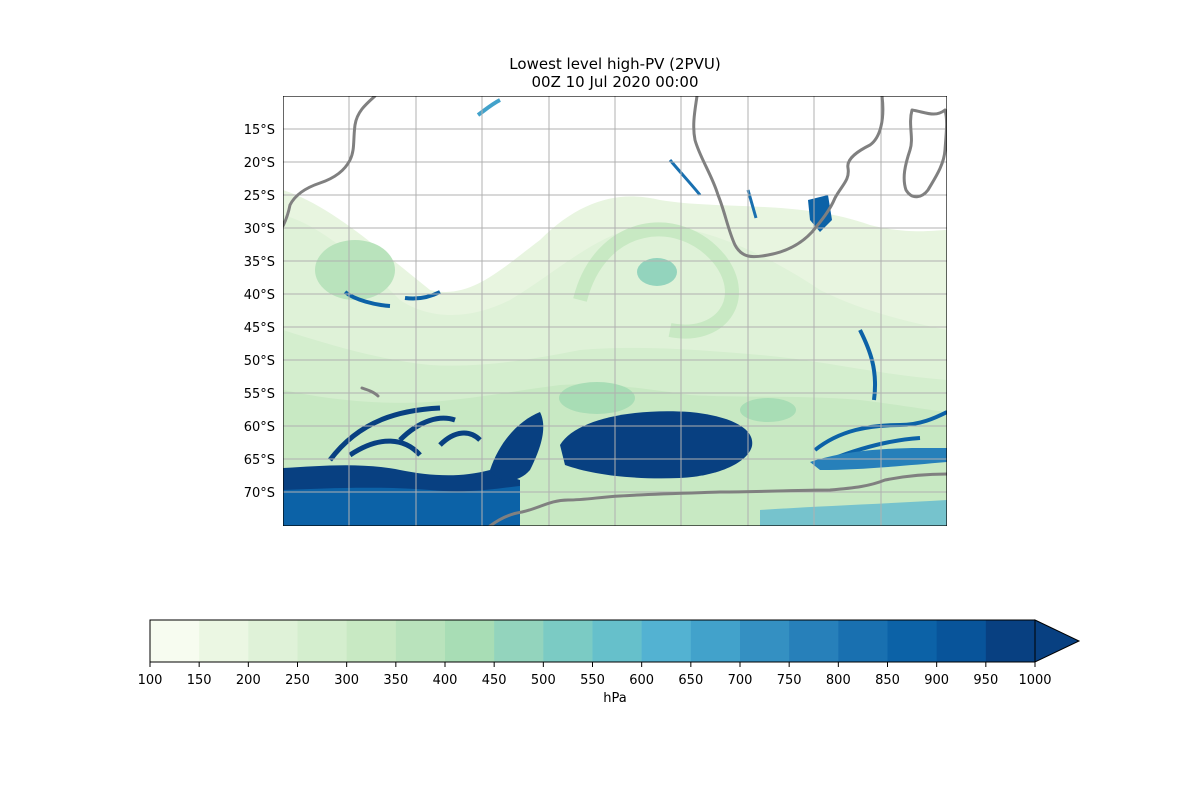 This screenshot has height=800, width=1200. I want to click on colorbar-tick-label: 100, so click(150, 680).